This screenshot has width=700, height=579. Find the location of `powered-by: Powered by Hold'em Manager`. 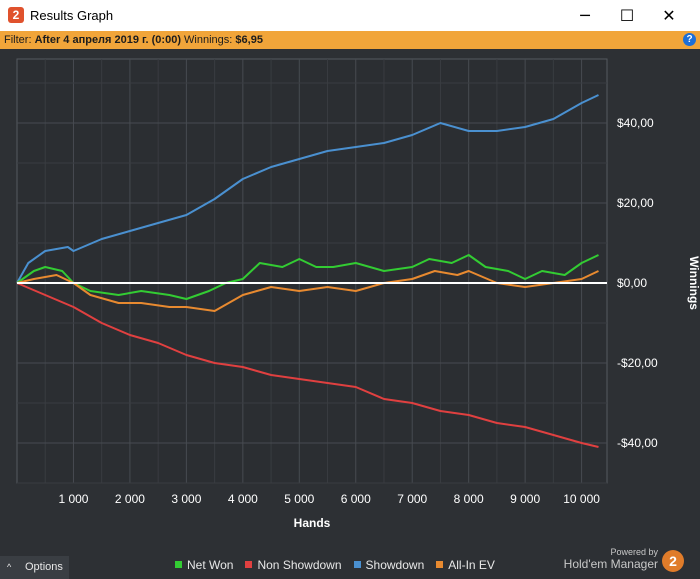

powered-by: Powered by Hold'em Manager is located at coordinates (608, 559).